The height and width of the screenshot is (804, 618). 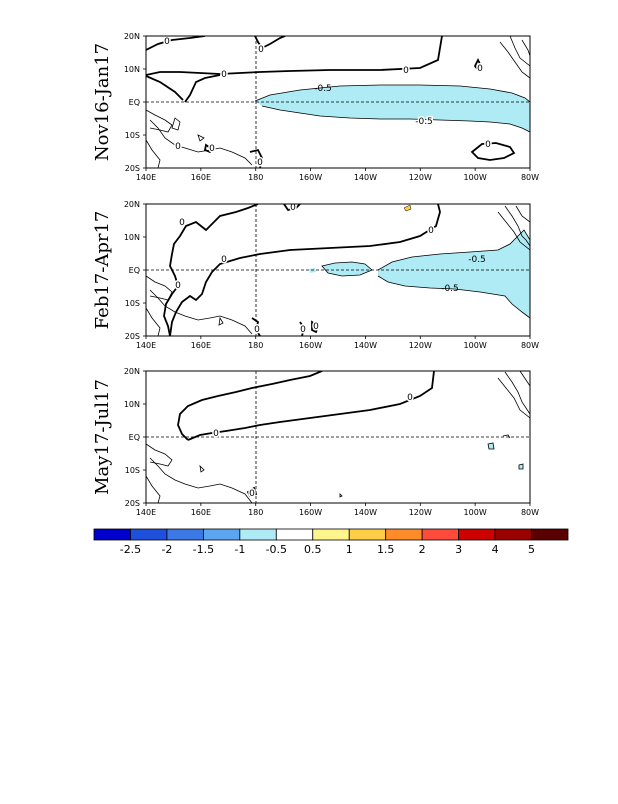 I want to click on colorbar-label: -1.5, so click(x=203, y=549).